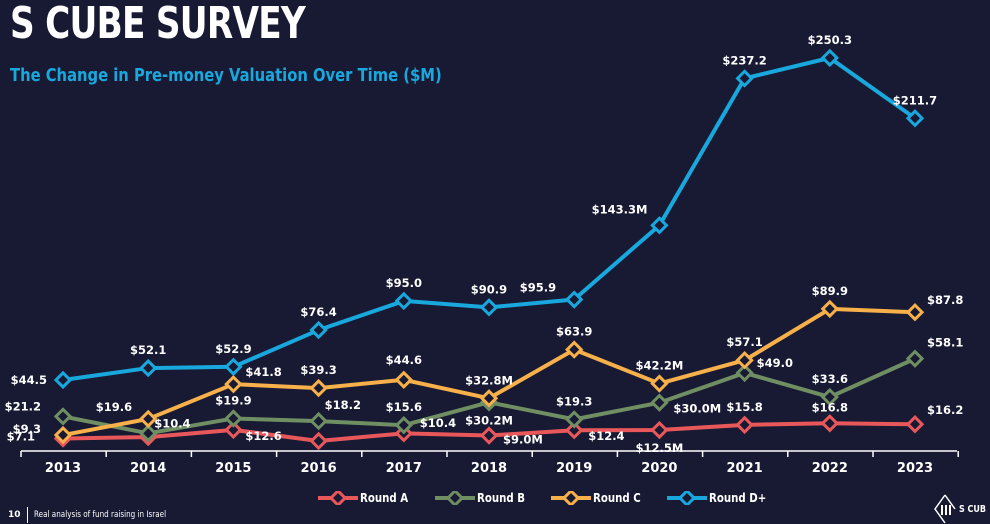  Describe the element at coordinates (343, 405) in the screenshot. I see `data-label: $18.2` at that location.